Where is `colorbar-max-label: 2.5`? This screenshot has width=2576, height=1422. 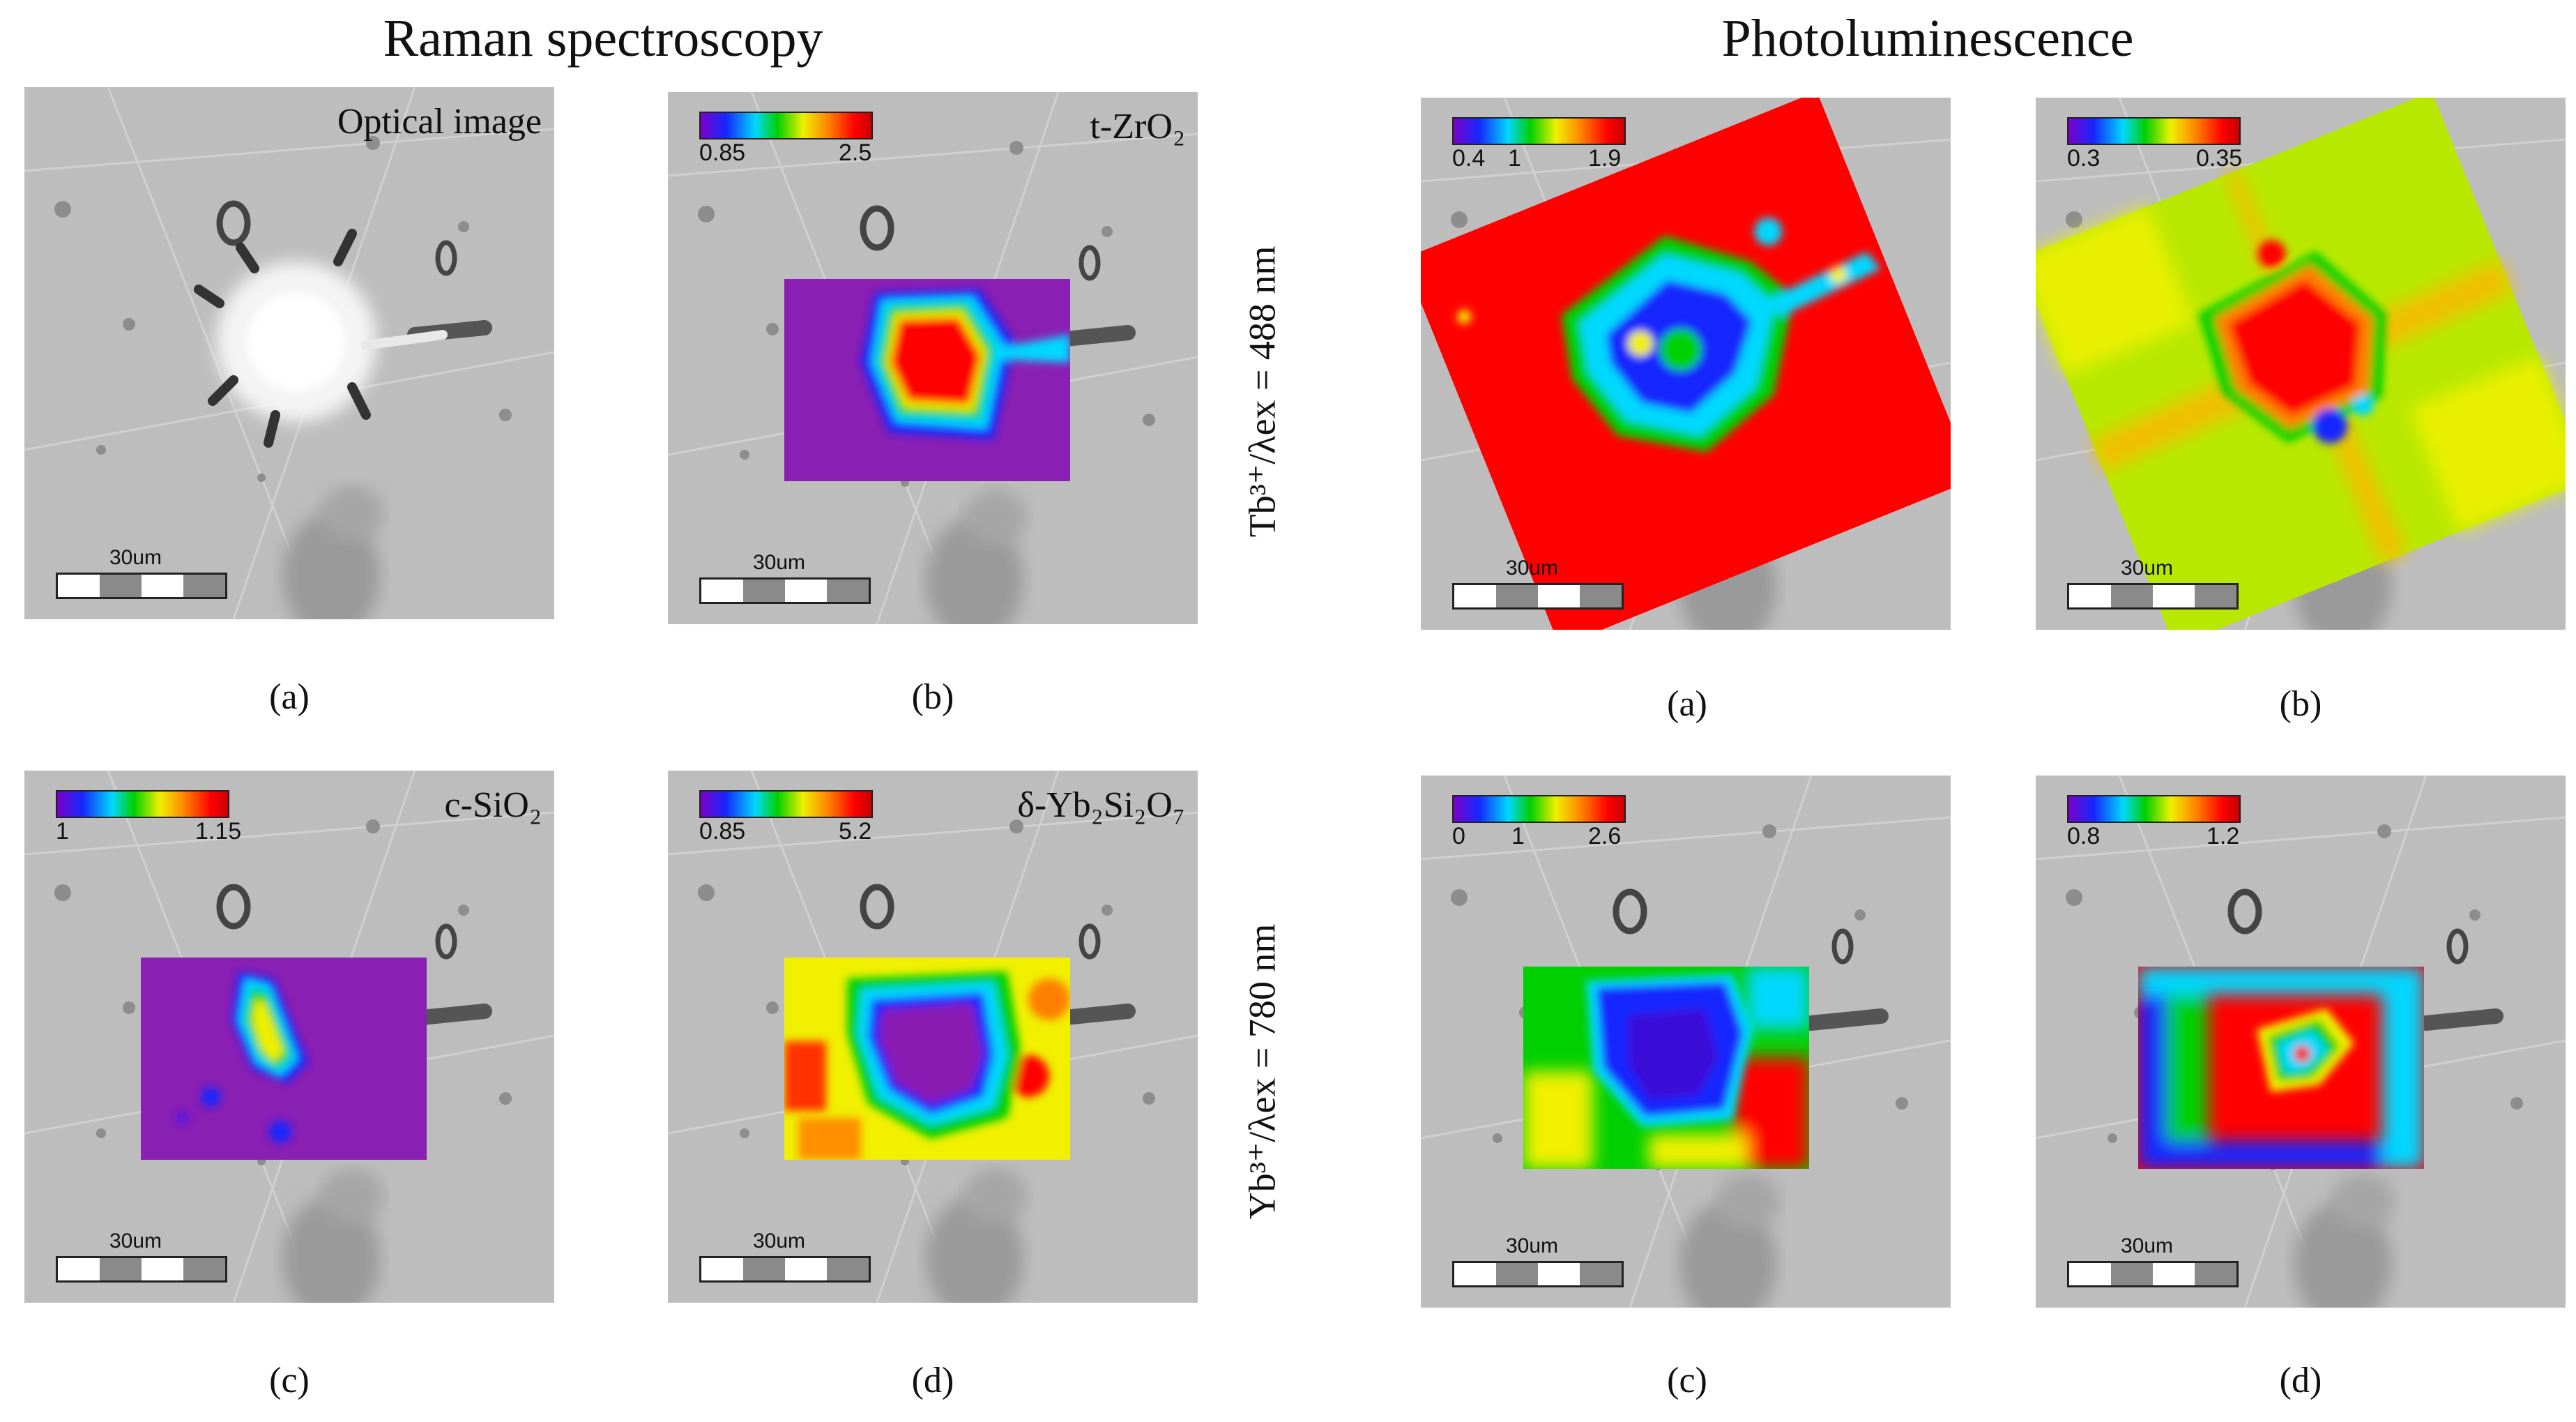 colorbar-max-label: 2.5 is located at coordinates (856, 152).